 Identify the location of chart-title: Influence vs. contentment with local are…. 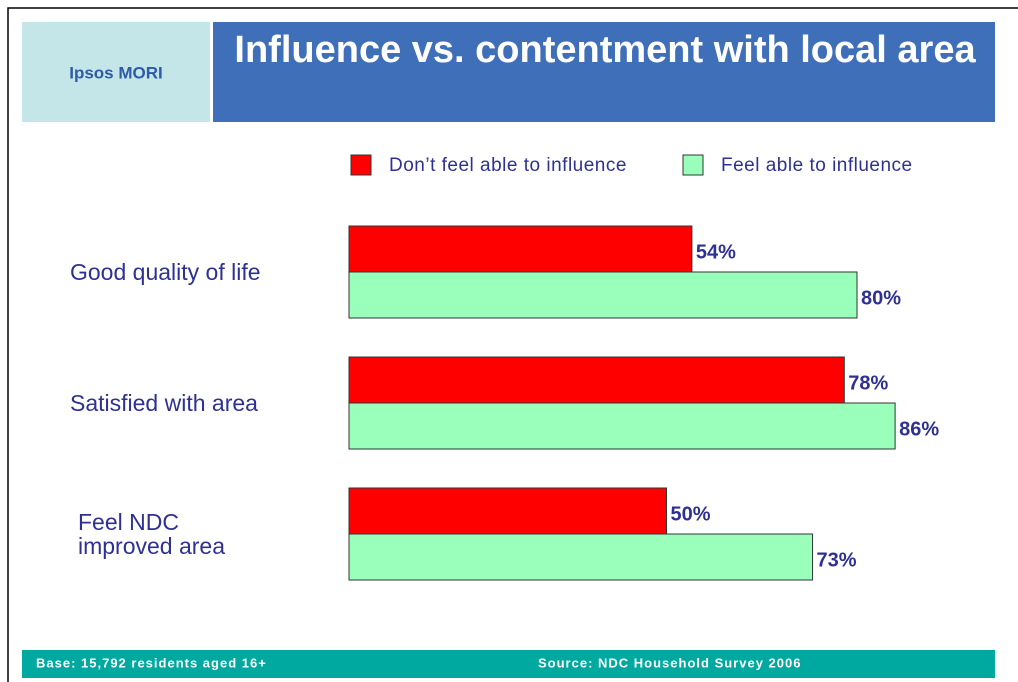
(605, 50).